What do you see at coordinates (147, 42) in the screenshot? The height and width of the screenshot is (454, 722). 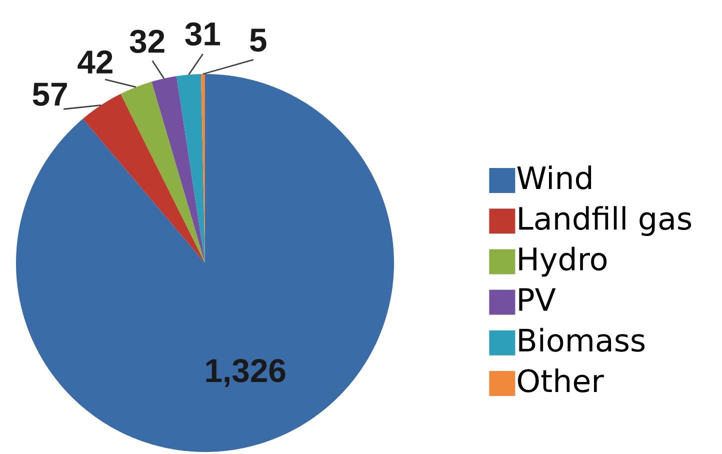 I see `data-label: 32` at bounding box center [147, 42].